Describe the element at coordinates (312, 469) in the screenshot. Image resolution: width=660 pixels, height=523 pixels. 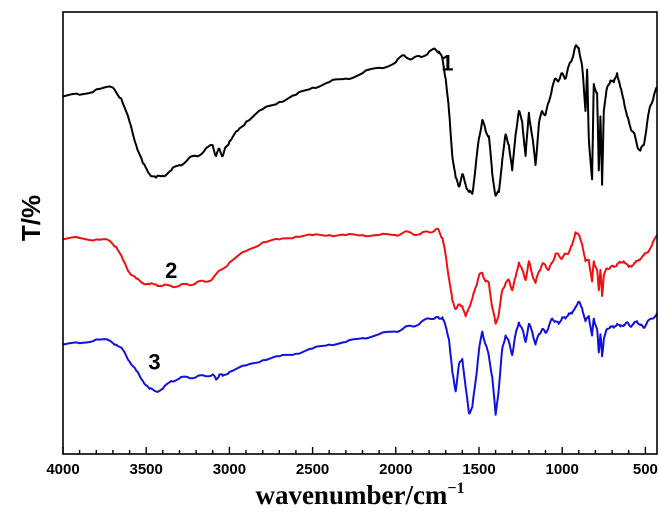
I see `x-tick-label: 2500` at that location.